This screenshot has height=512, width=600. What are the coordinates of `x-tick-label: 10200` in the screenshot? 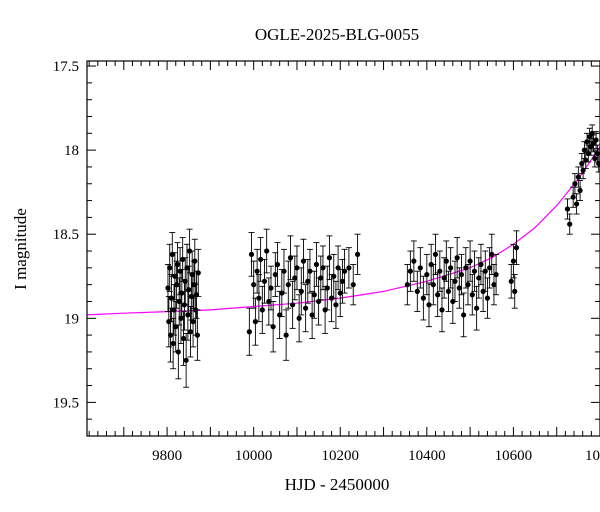 It's located at (341, 456).